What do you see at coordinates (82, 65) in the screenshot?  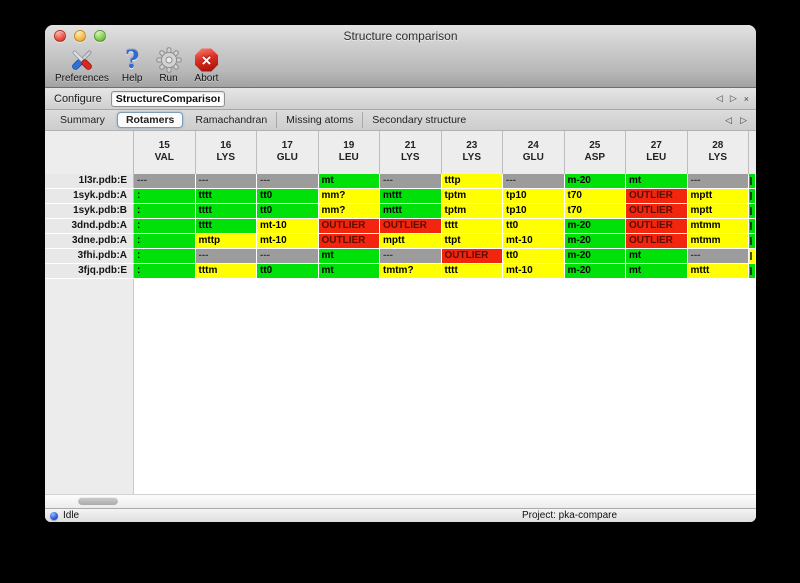 I see `preferences-button: Preferences` at bounding box center [82, 65].